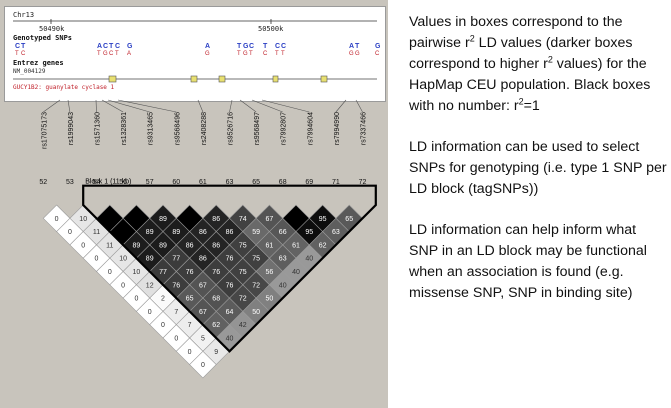 The image size is (671, 408). I want to click on snp-position-label: 61, so click(203, 182).